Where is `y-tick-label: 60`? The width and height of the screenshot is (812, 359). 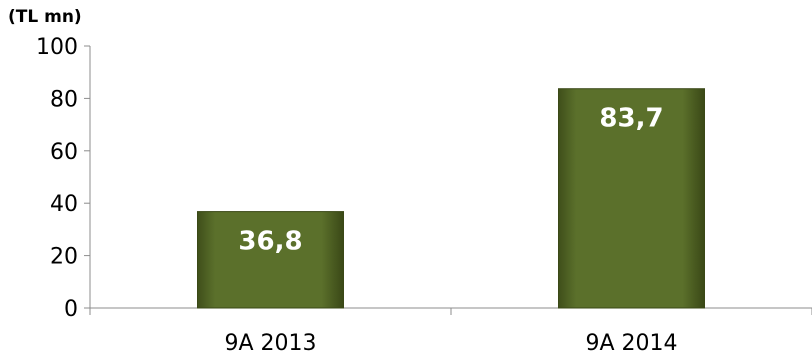
y-tick-label: 60 is located at coordinates (64, 152).